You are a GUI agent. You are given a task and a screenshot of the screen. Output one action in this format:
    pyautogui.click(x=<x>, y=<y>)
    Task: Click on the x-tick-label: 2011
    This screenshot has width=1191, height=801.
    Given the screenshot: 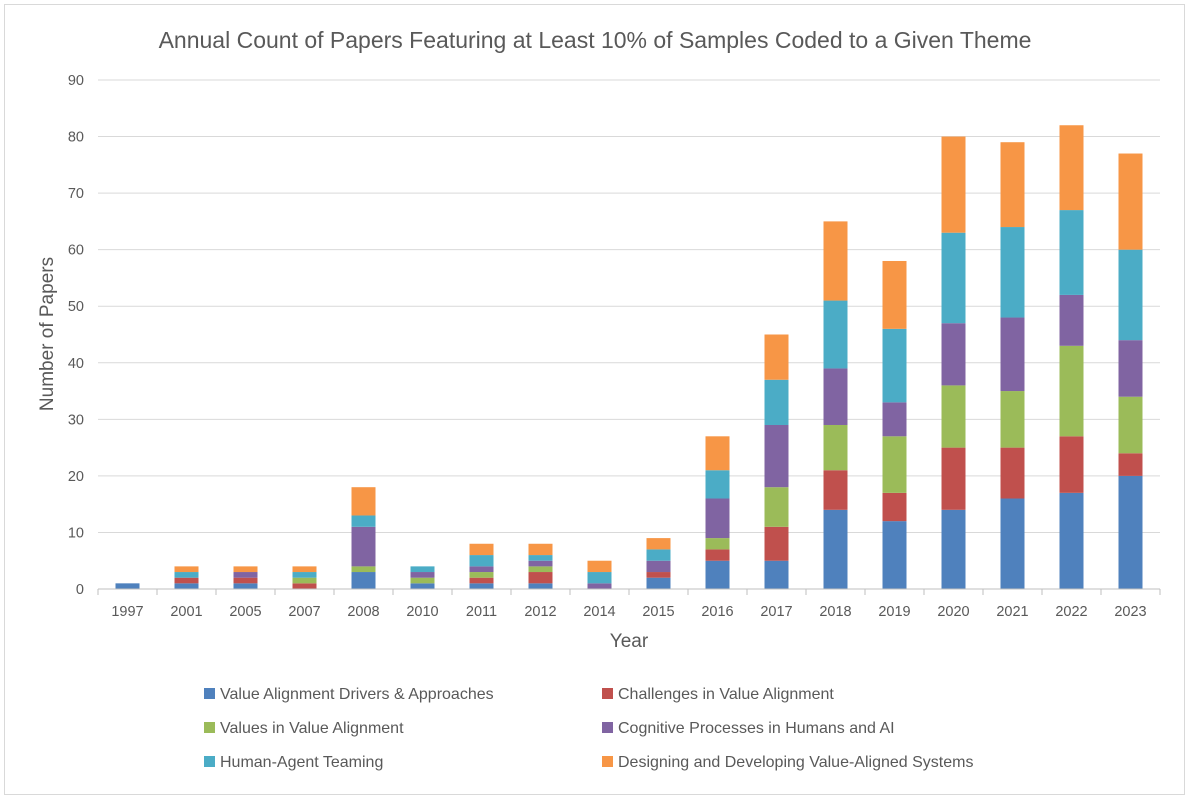 What is the action you would take?
    pyautogui.click(x=481, y=612)
    